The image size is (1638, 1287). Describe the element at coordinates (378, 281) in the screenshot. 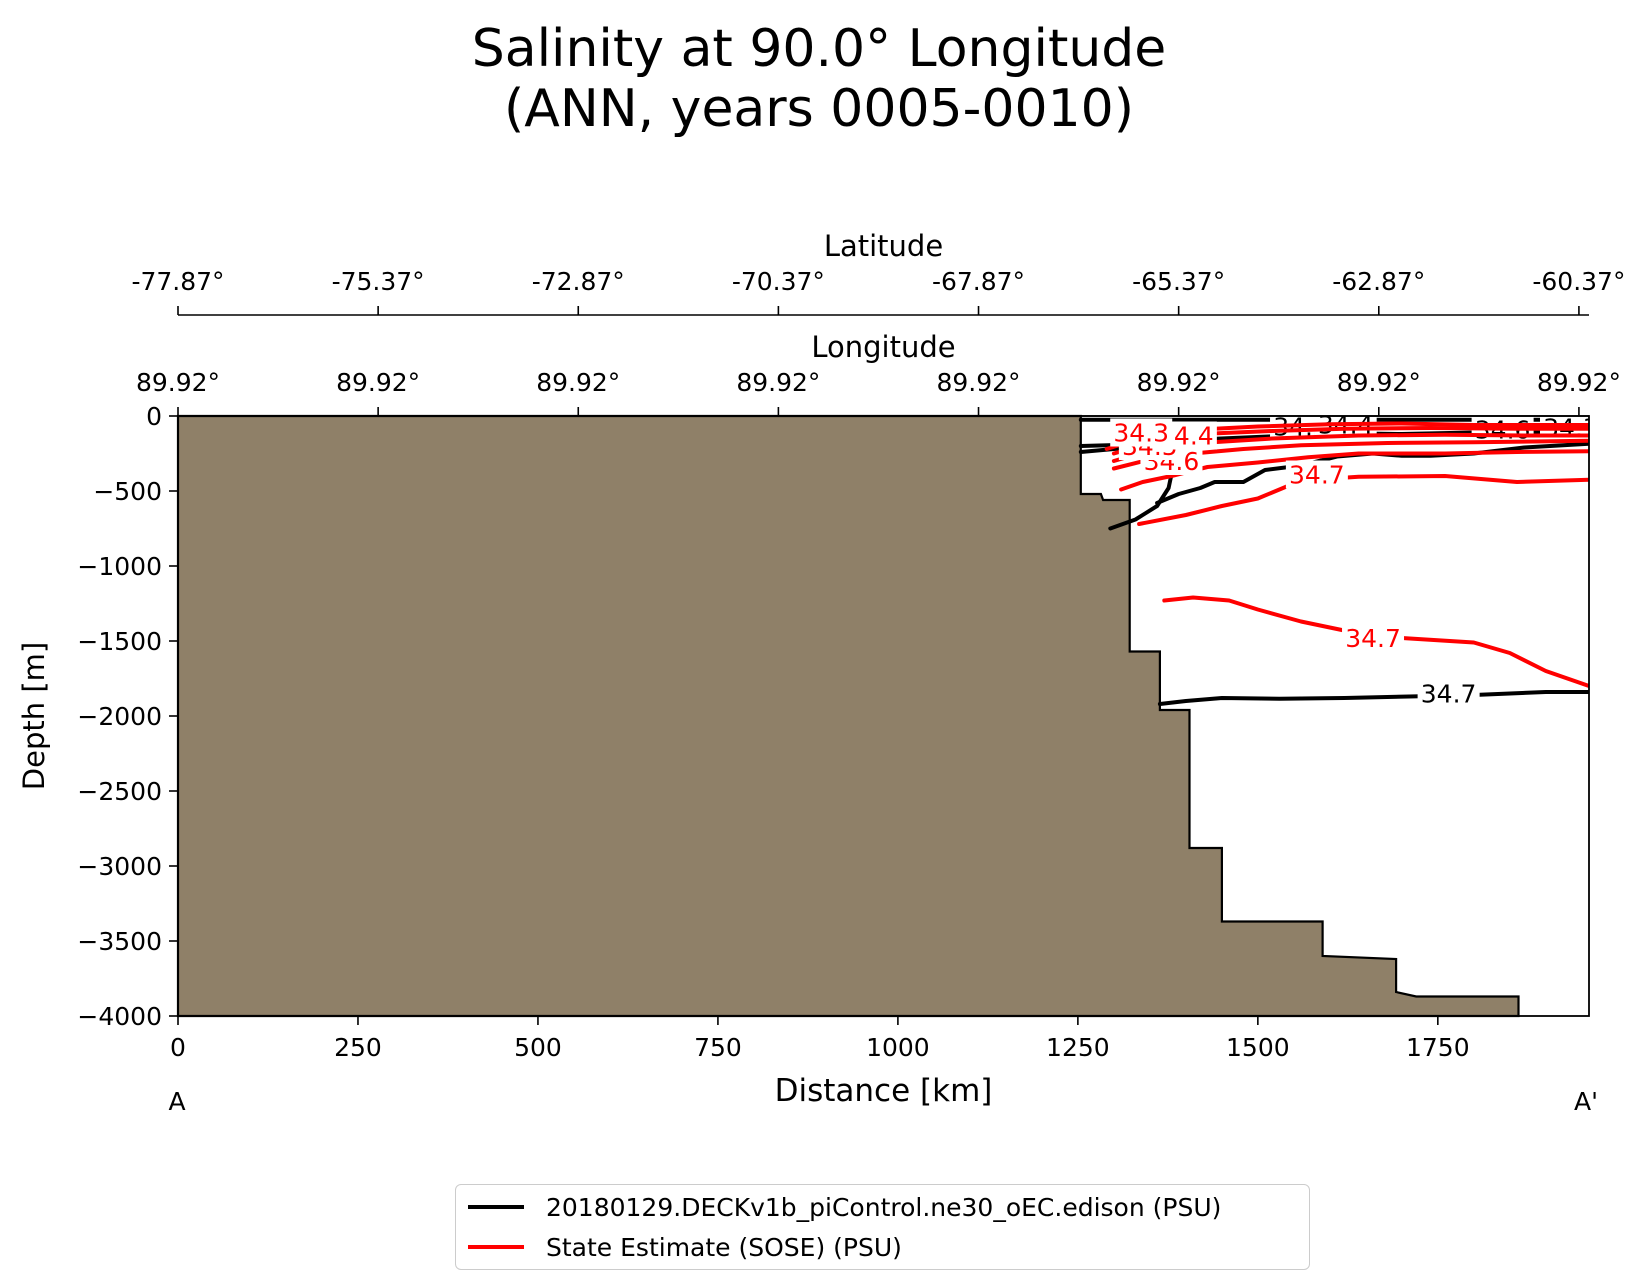

I see `latitude-tick-label-1: -75.37°` at that location.